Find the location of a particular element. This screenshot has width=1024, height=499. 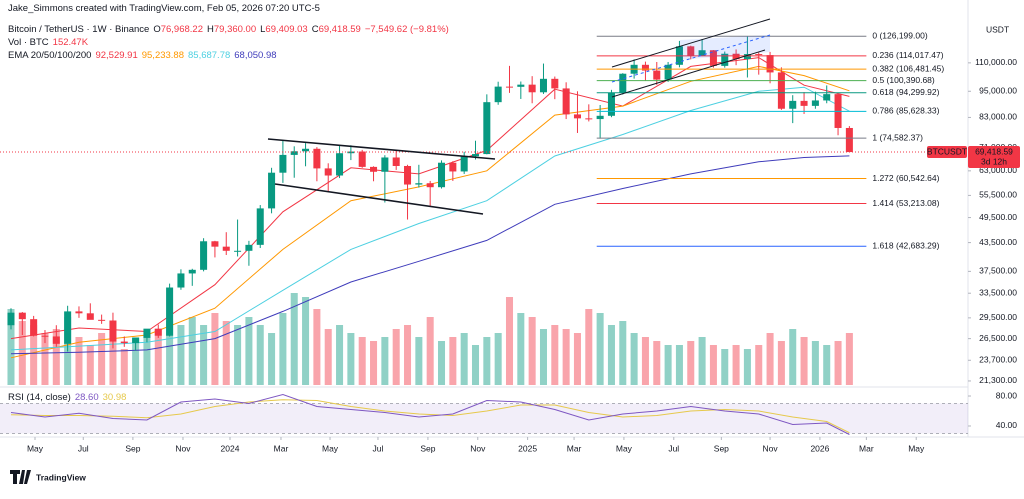

countdown-text: 3d 12h is located at coordinates (994, 161).